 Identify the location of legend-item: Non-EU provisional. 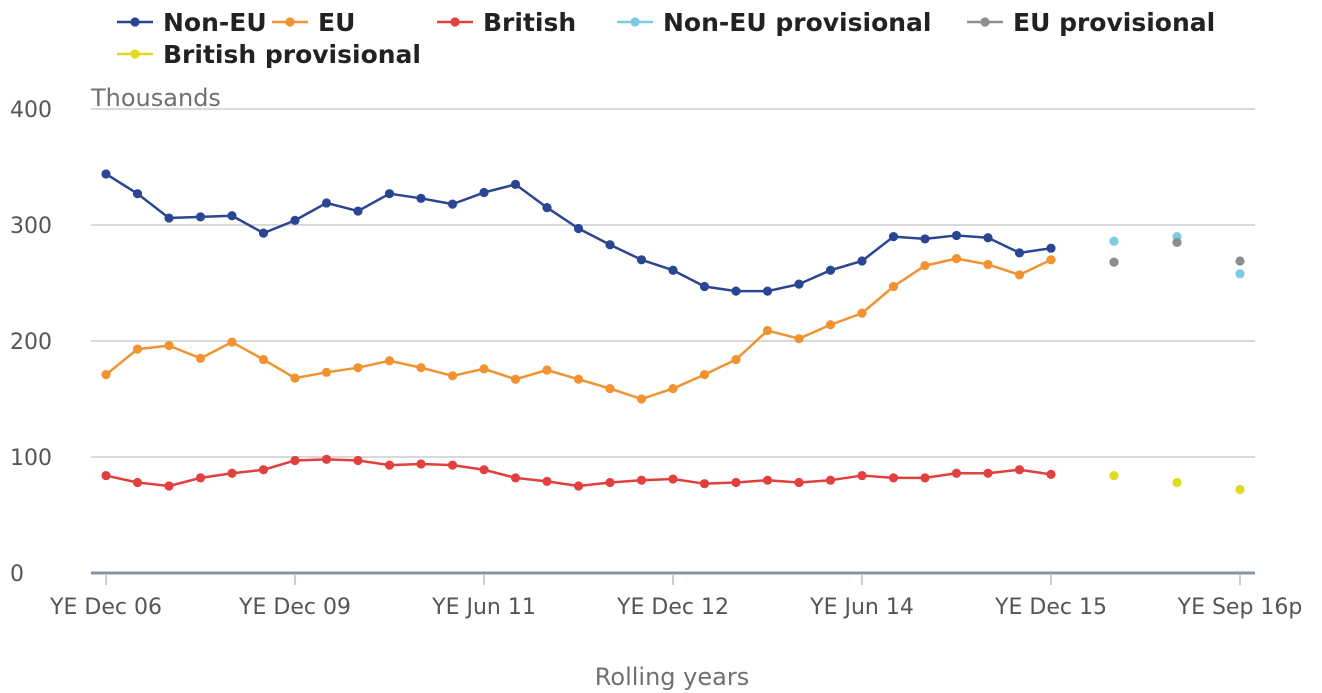
(774, 22).